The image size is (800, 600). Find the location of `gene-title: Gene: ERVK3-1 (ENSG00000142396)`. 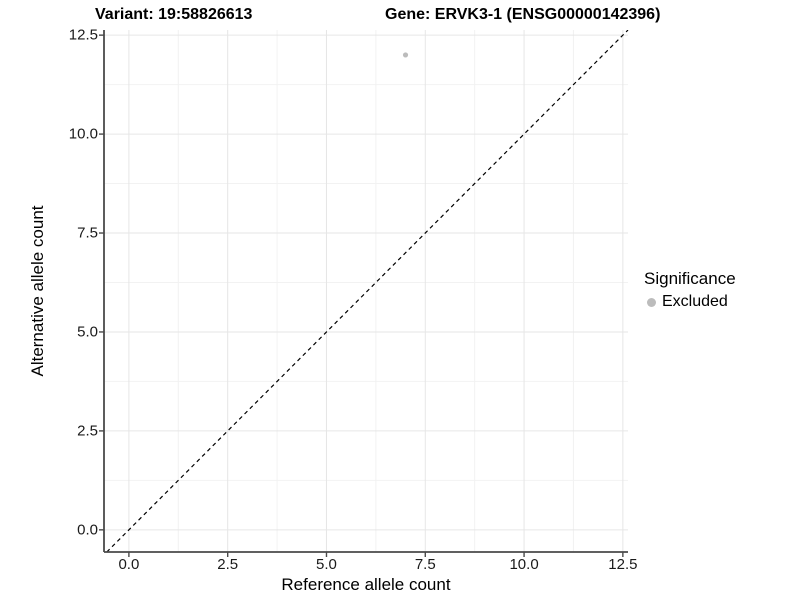

gene-title: Gene: ERVK3-1 (ENSG00000142396) is located at coordinates (523, 14).